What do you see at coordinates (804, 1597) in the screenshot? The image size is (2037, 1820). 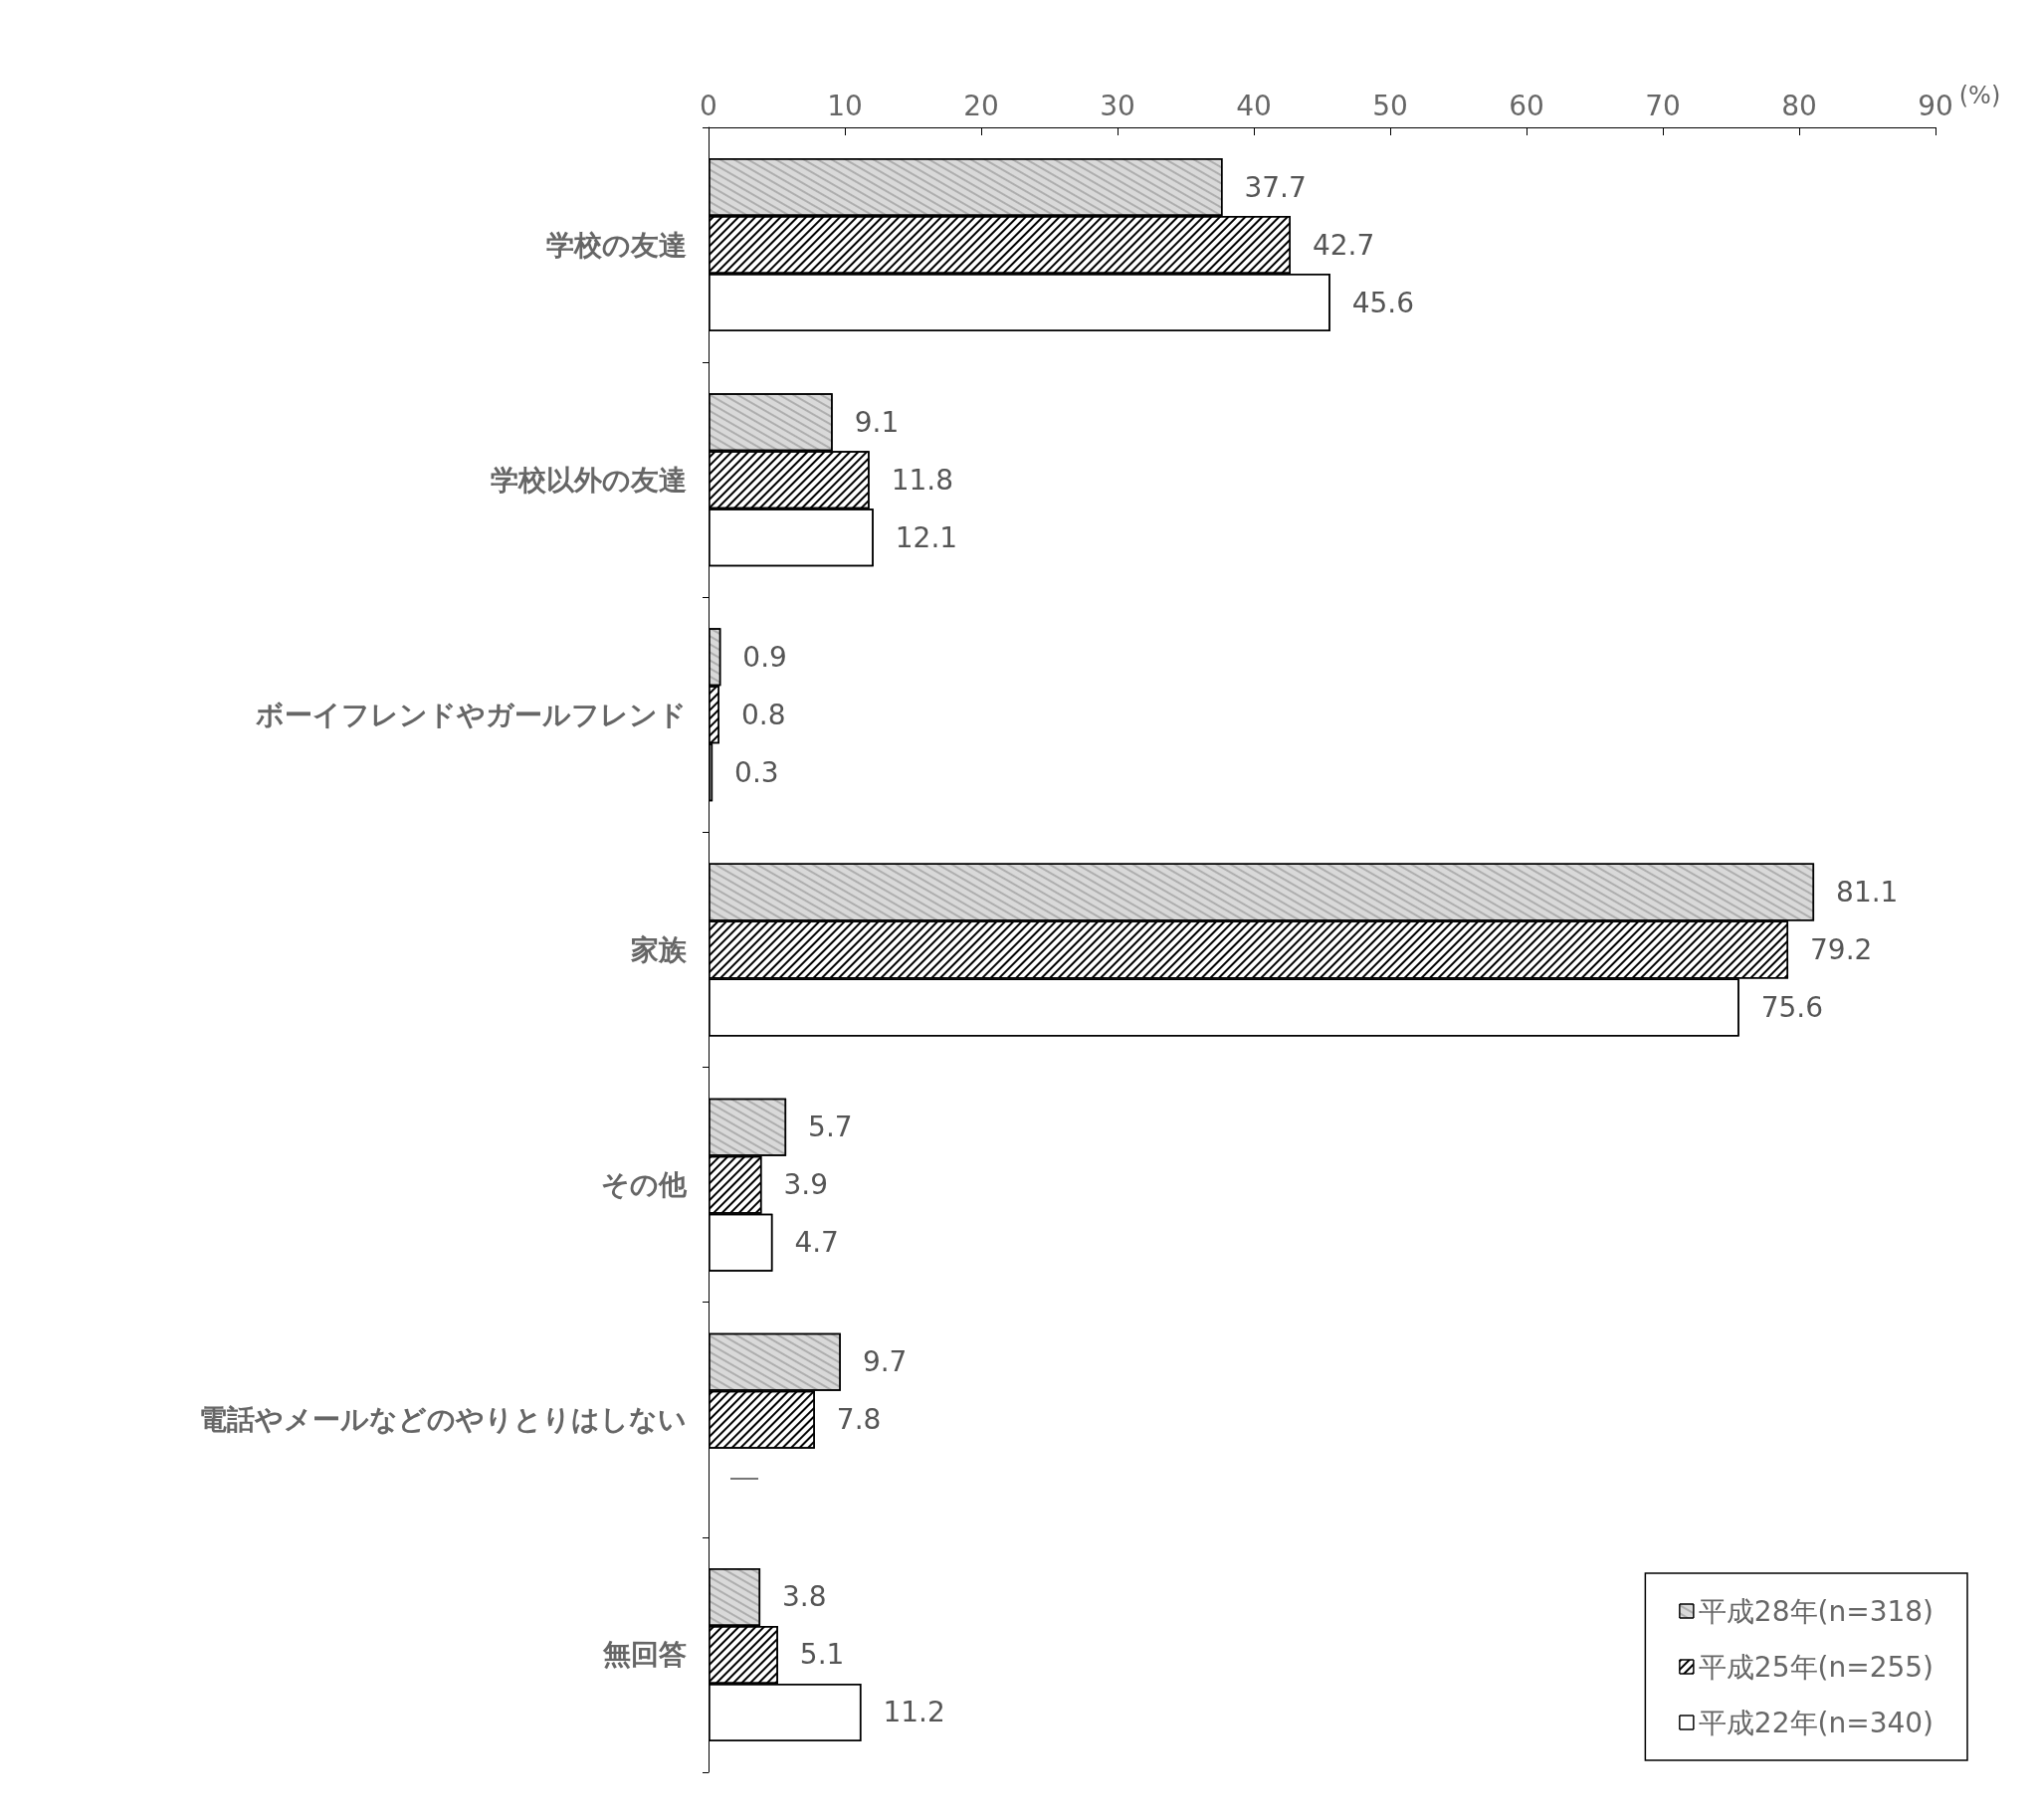 I see `data-label: 3.8` at bounding box center [804, 1597].